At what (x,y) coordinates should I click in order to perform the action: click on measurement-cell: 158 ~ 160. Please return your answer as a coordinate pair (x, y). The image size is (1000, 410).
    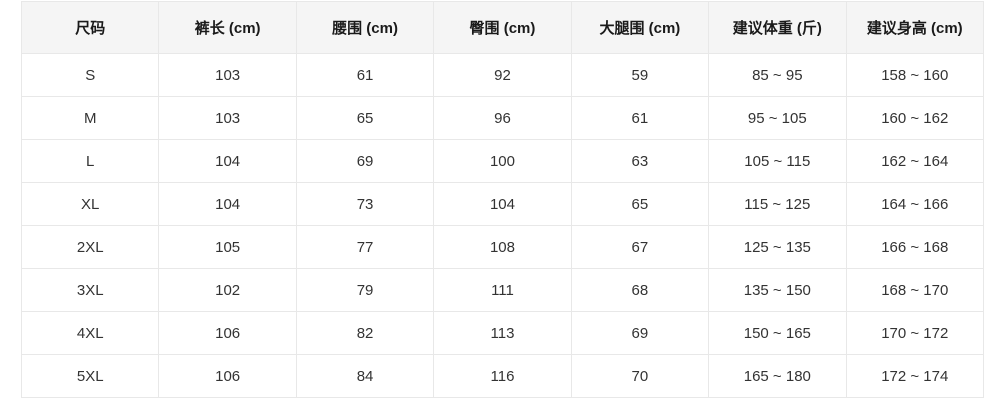
    Looking at the image, I should click on (915, 75).